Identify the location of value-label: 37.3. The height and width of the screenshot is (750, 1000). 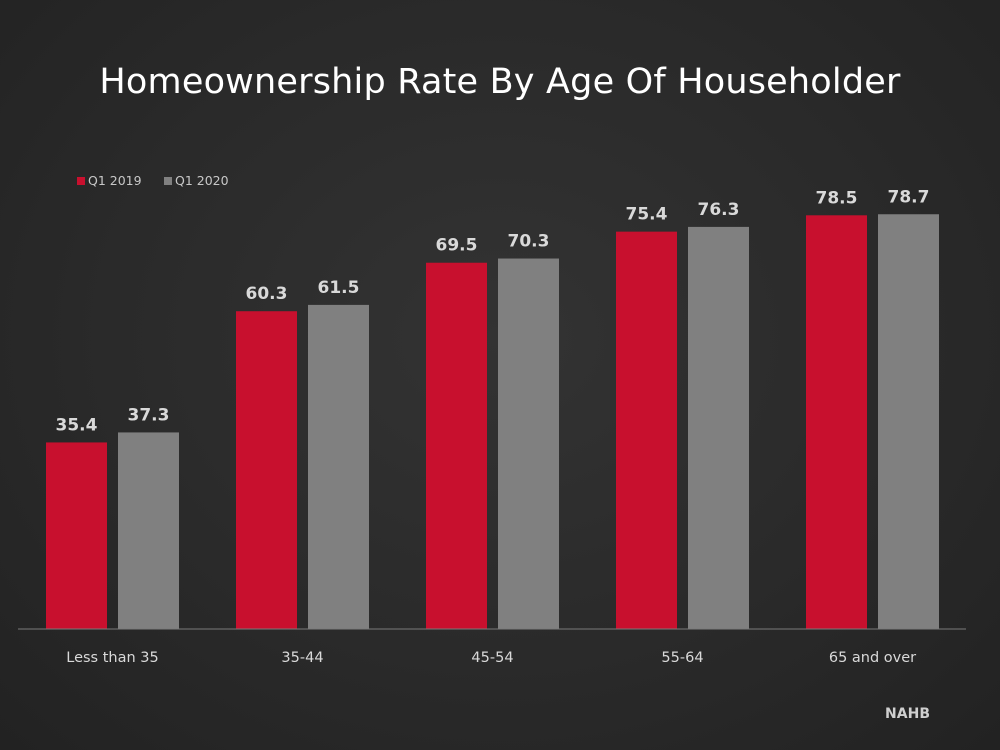
(149, 415).